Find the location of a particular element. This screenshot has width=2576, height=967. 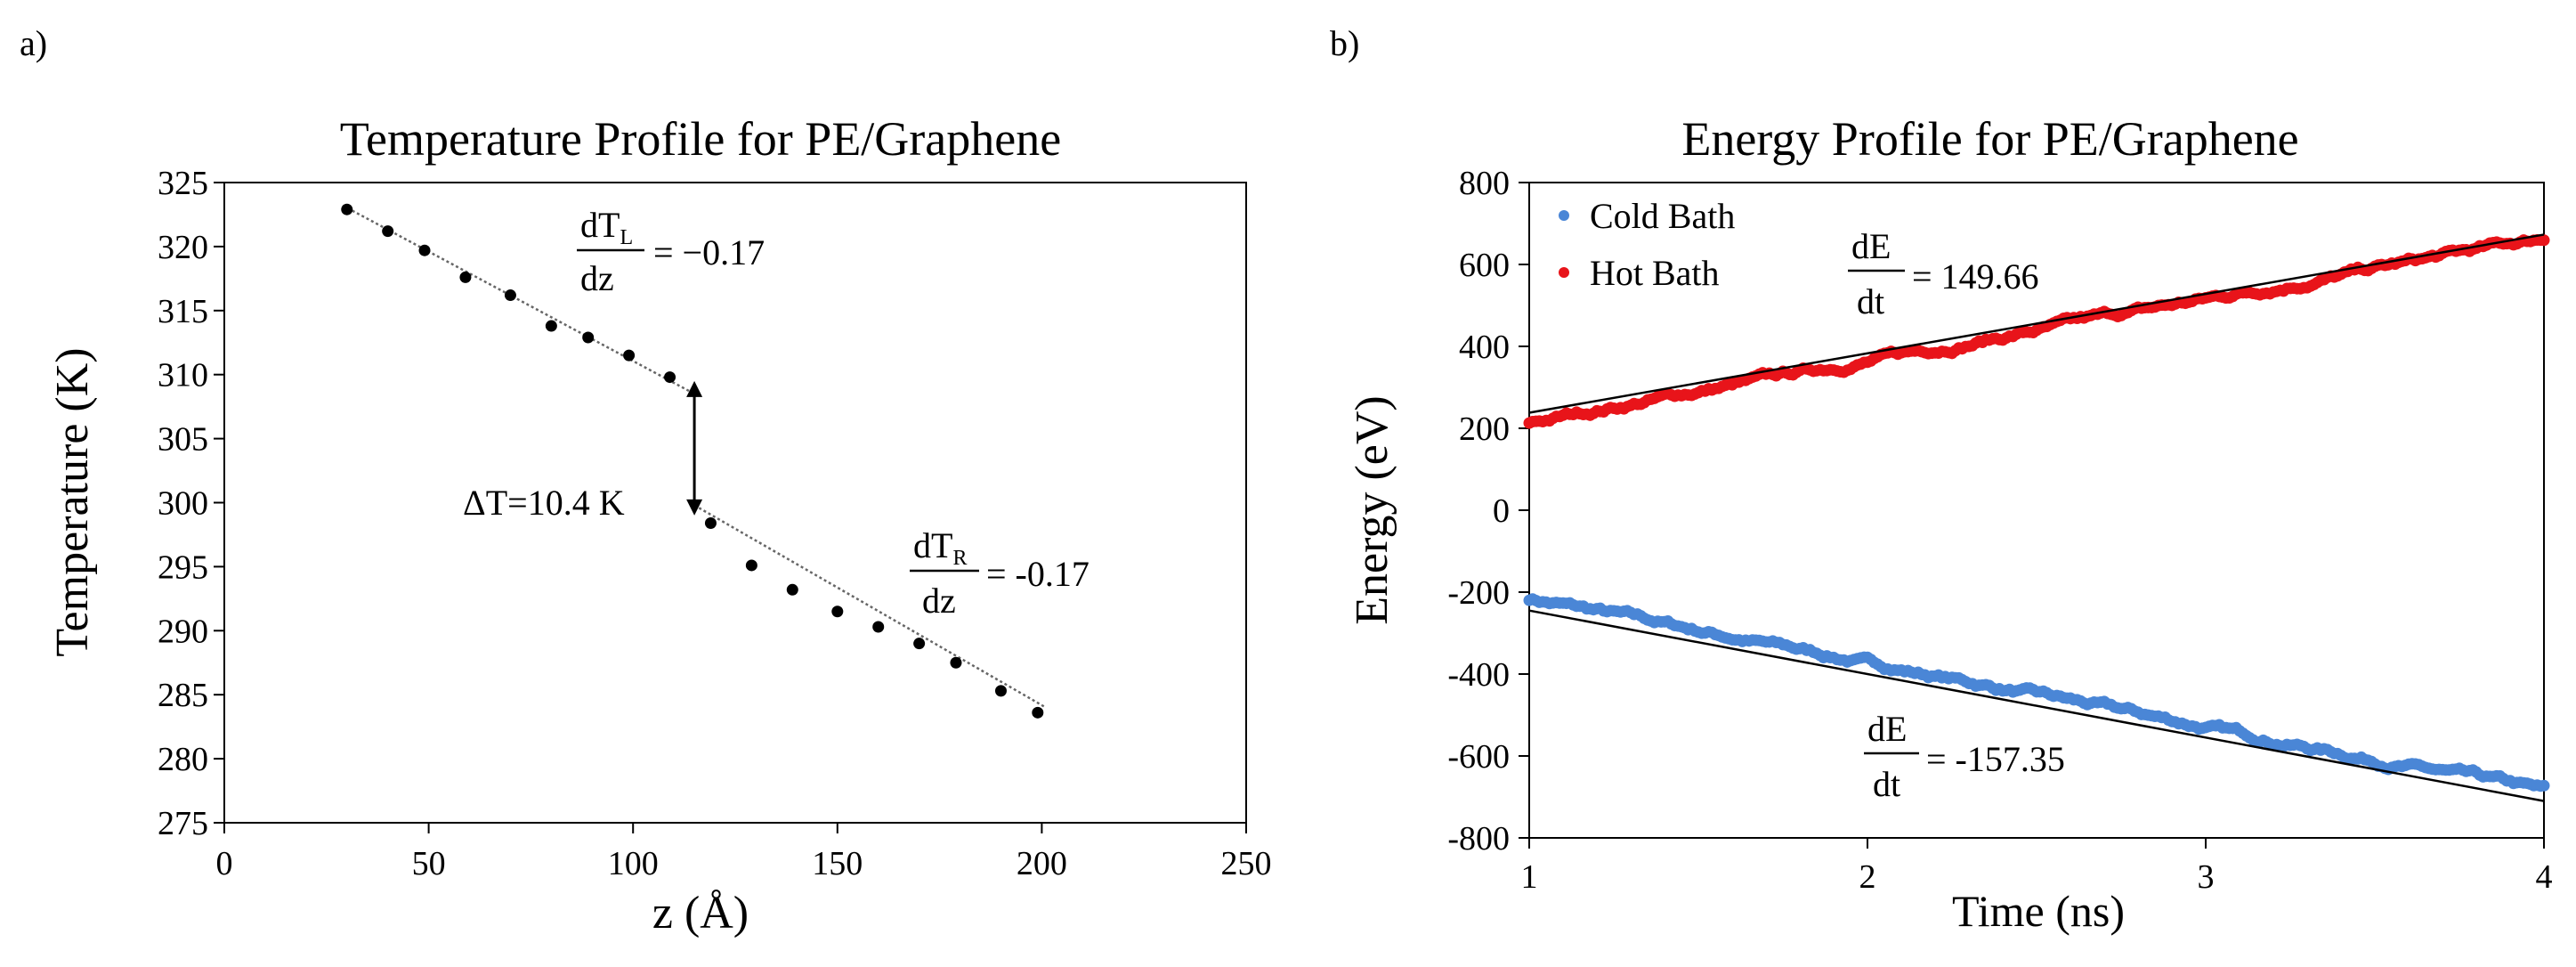

y-tick-label: -400 is located at coordinates (1479, 675).